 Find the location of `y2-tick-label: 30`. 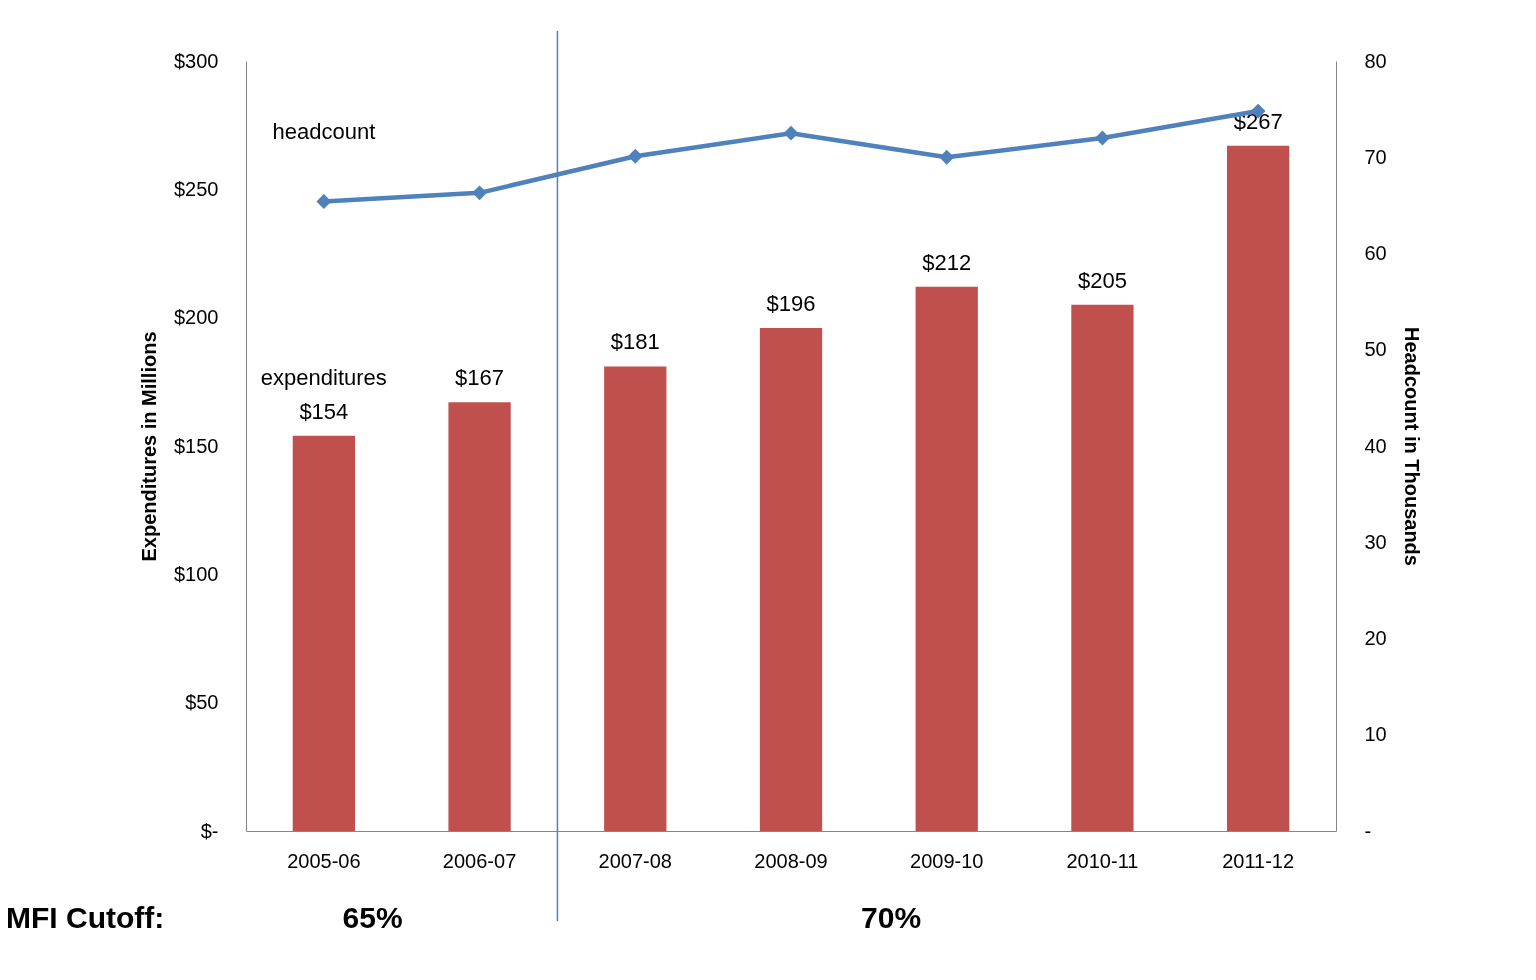

y2-tick-label: 30 is located at coordinates (1375, 541).